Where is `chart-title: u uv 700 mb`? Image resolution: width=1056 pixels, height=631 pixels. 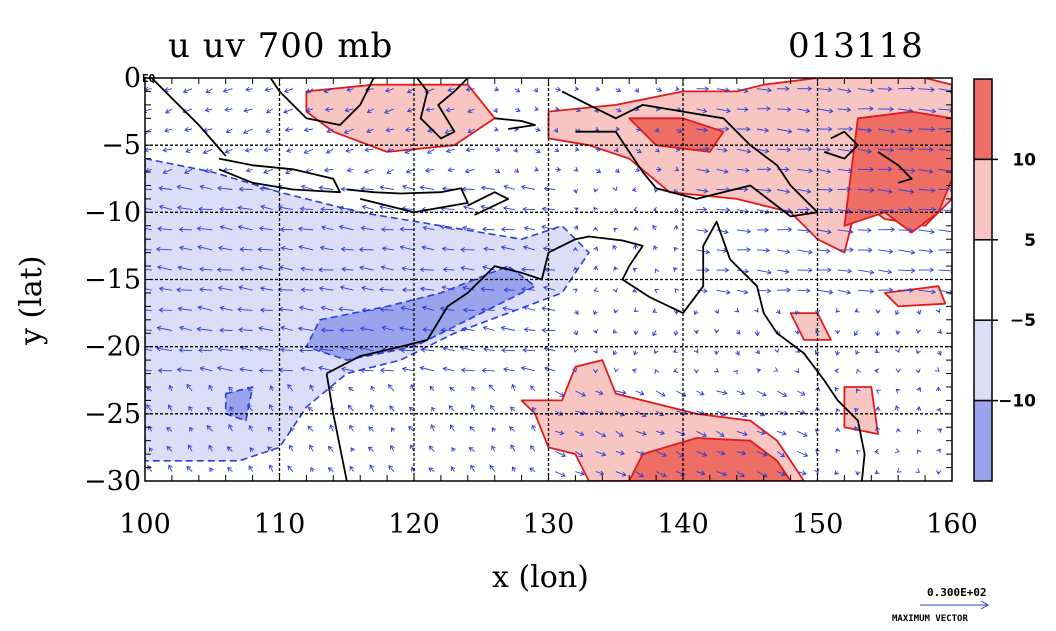 chart-title: u uv 700 mb is located at coordinates (281, 46).